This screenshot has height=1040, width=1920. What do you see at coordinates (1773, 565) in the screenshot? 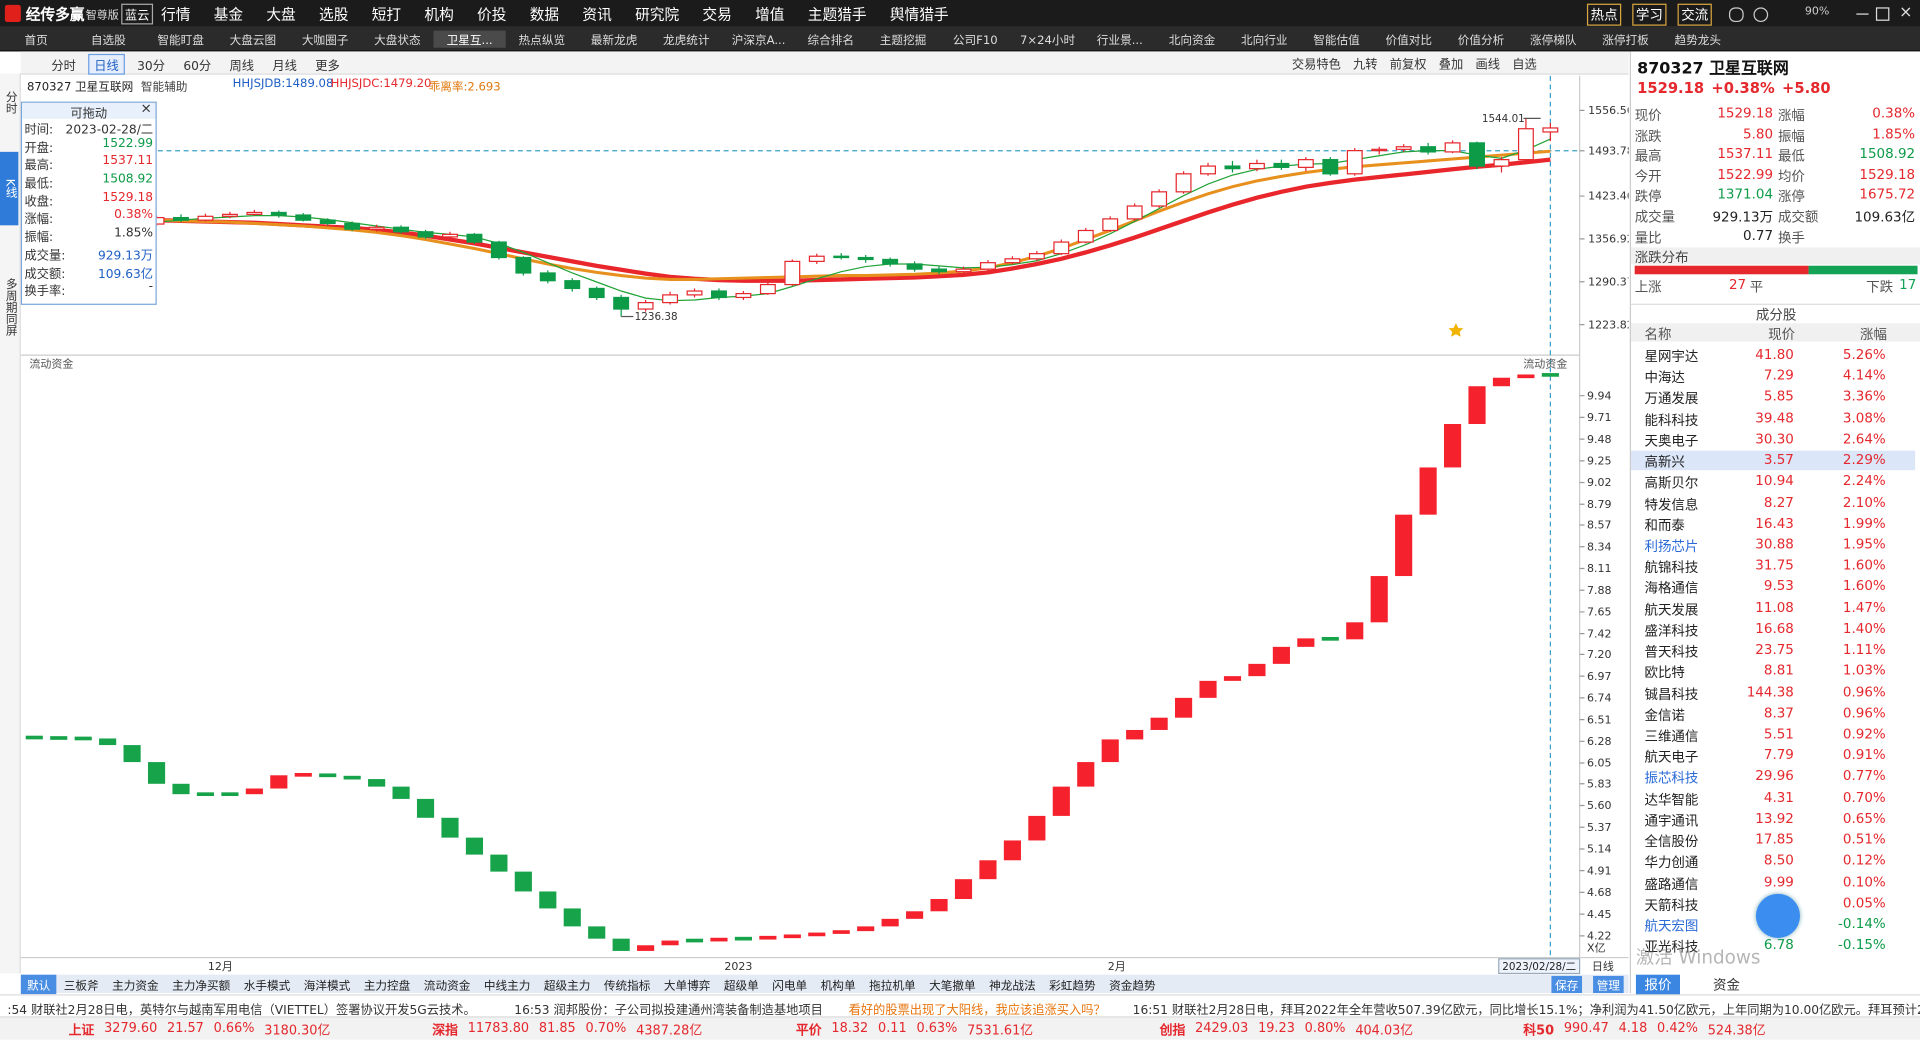
I see `stock-row: 航锦科技 31.75 1.60%` at bounding box center [1773, 565].